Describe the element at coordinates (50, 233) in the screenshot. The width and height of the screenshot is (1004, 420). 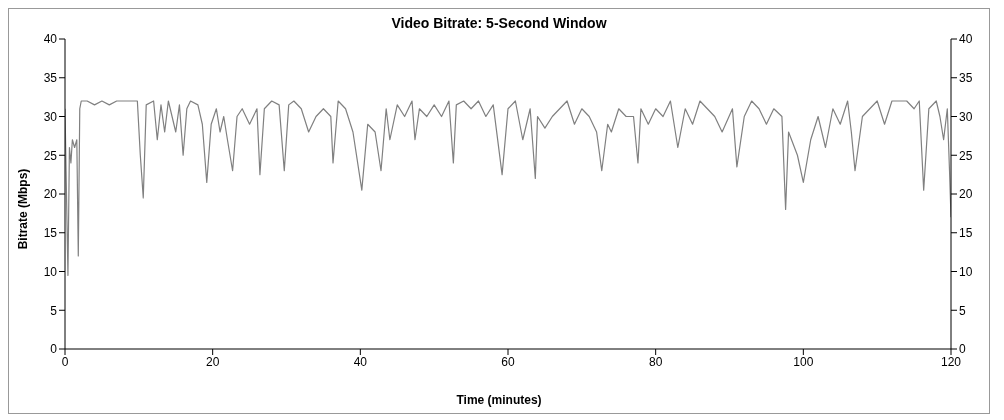
I see `y-tick-label: 15` at that location.